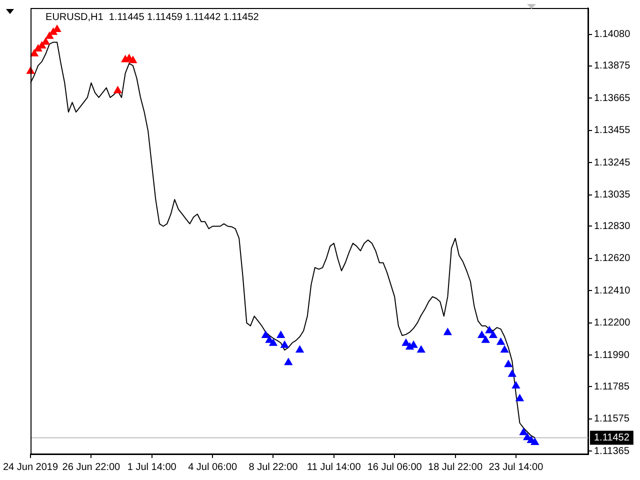 The image size is (640, 480). Describe the element at coordinates (612, 98) in the screenshot. I see `y-tick-label: 1.13665` at that location.